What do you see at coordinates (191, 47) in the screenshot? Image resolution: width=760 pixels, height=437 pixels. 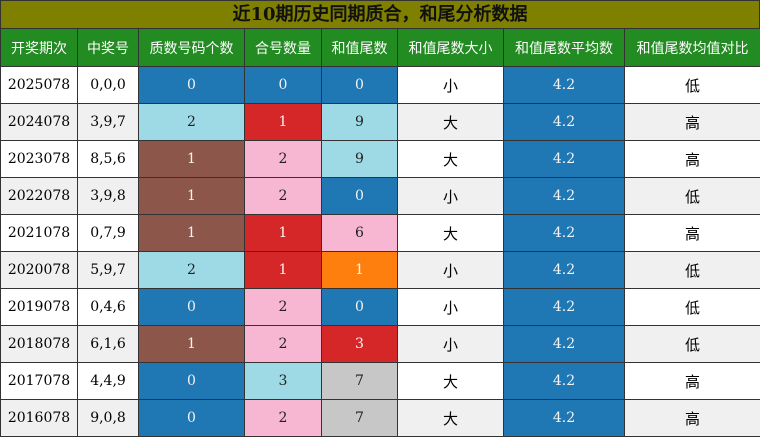 I see `header-prime-count: 质数号码个数` at bounding box center [191, 47].